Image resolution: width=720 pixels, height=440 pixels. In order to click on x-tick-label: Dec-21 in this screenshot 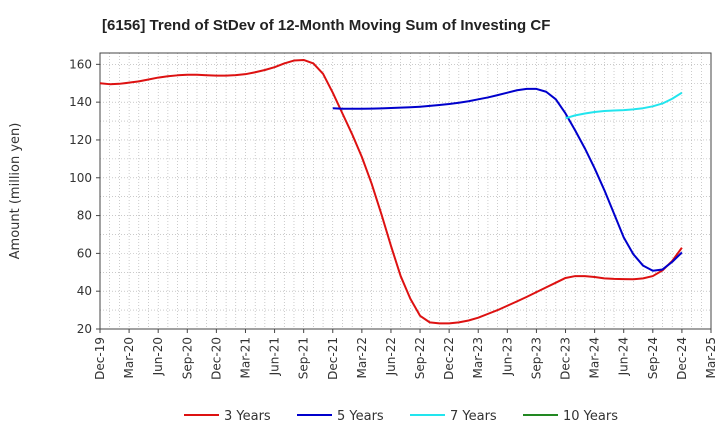, I will do `click(333, 358)`.